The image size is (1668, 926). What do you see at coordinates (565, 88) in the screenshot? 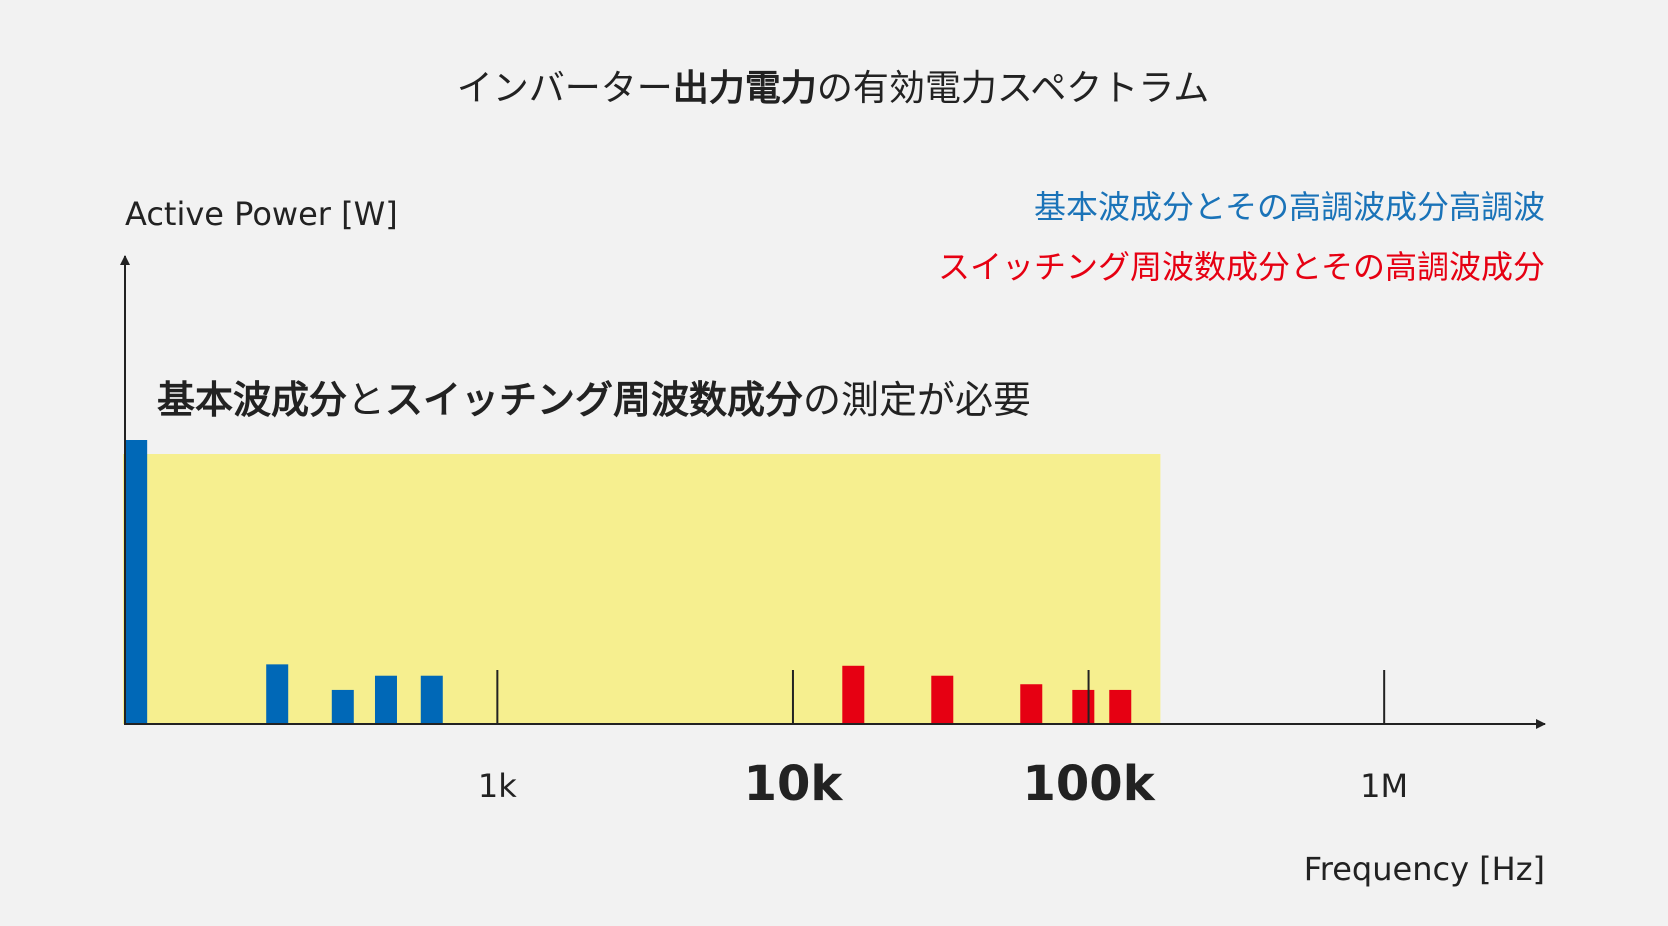
I see `title-prefix: インバーター` at bounding box center [565, 88].